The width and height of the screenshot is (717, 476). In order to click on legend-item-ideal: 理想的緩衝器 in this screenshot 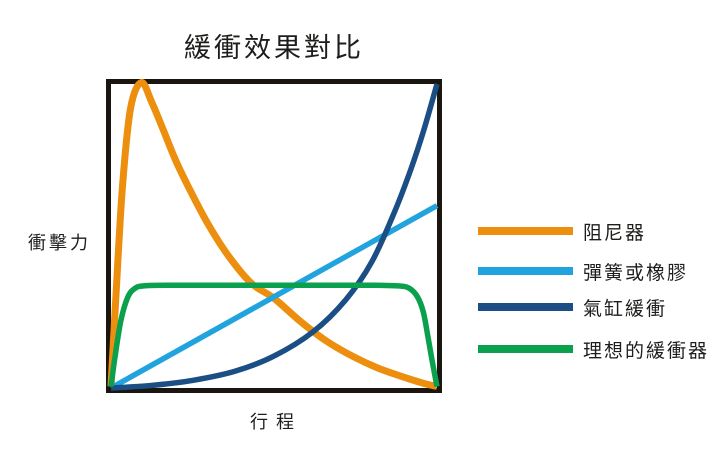, I will do `click(593, 350)`.